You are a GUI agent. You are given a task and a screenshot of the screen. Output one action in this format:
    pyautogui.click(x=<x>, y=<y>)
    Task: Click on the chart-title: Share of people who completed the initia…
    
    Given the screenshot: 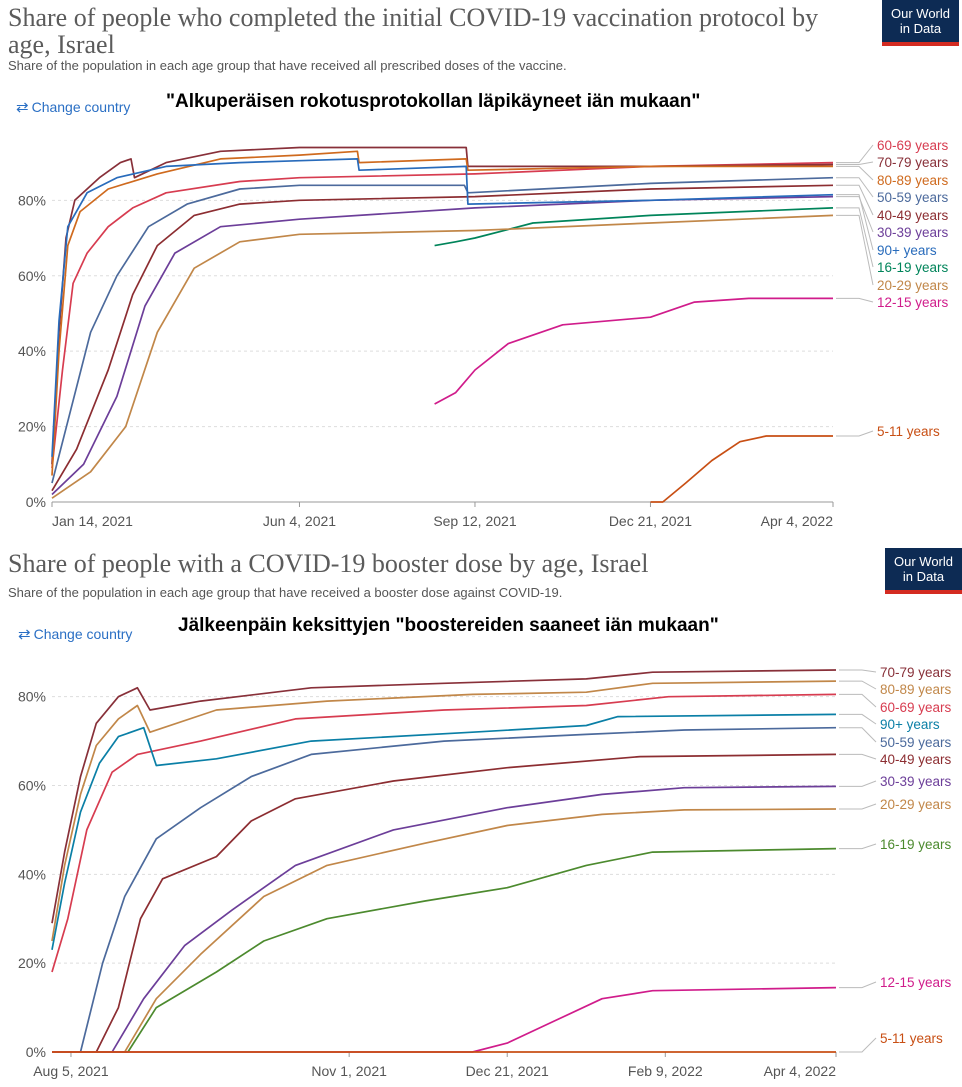 What is the action you would take?
    pyautogui.click(x=413, y=31)
    